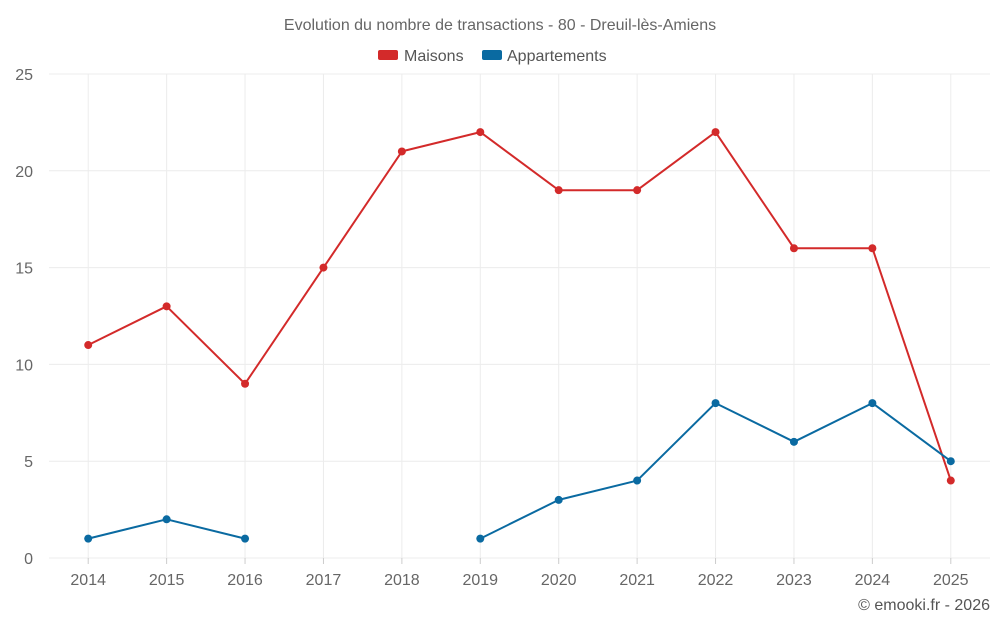 The width and height of the screenshot is (1000, 625). I want to click on x-tick-label: 2024, so click(873, 580).